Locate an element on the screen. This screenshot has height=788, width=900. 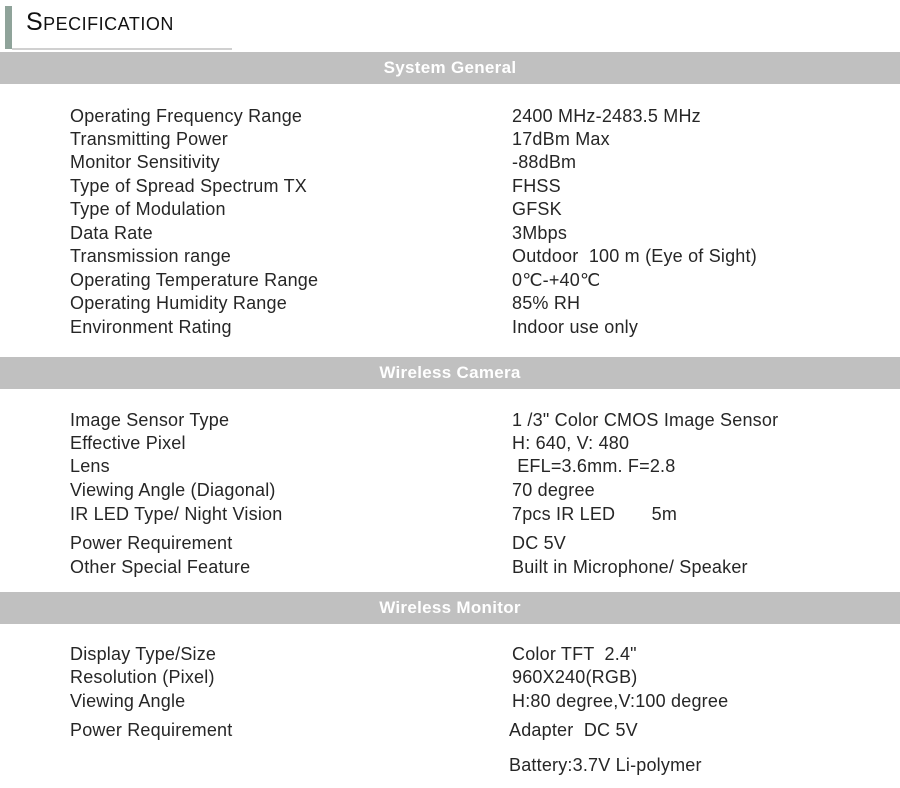
spec-row: Effective Pixel H: 640, V: 480 is located at coordinates (450, 443).